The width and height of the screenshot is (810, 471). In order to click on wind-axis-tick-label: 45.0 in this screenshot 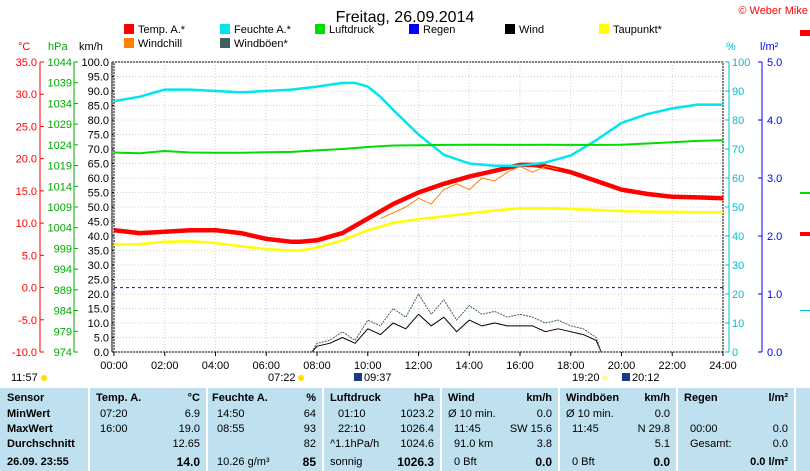, I will do `click(98, 223)`.